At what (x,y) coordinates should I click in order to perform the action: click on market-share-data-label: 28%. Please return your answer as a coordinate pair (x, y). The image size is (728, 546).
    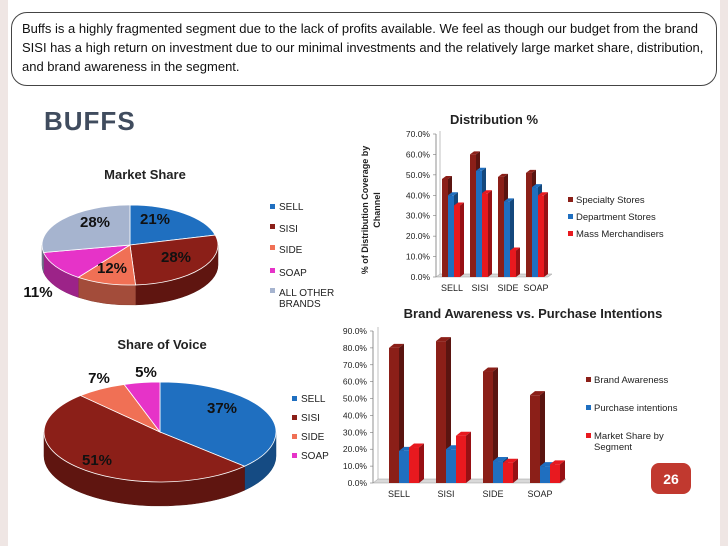
    Looking at the image, I should click on (176, 257).